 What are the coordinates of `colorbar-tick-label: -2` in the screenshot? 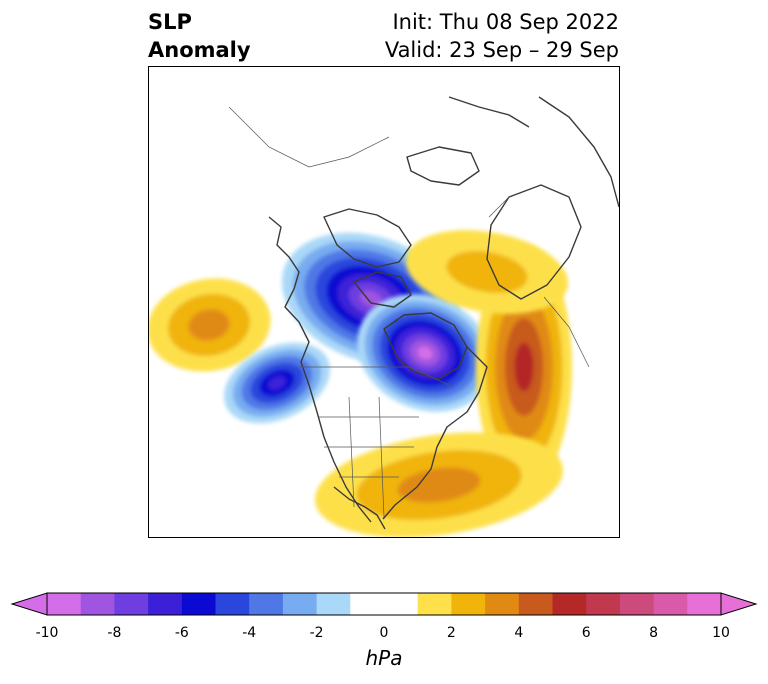 It's located at (316, 633).